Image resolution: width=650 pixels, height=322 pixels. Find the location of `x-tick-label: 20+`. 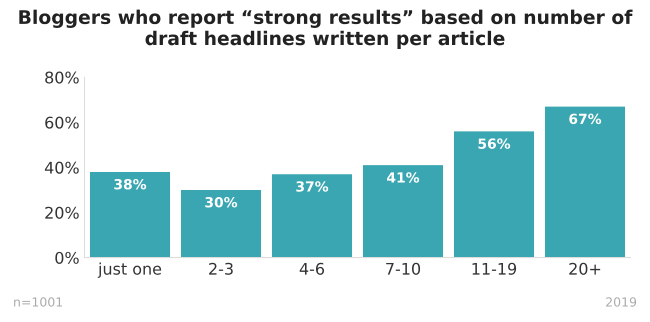

x-tick-label: 20+ is located at coordinates (584, 268).